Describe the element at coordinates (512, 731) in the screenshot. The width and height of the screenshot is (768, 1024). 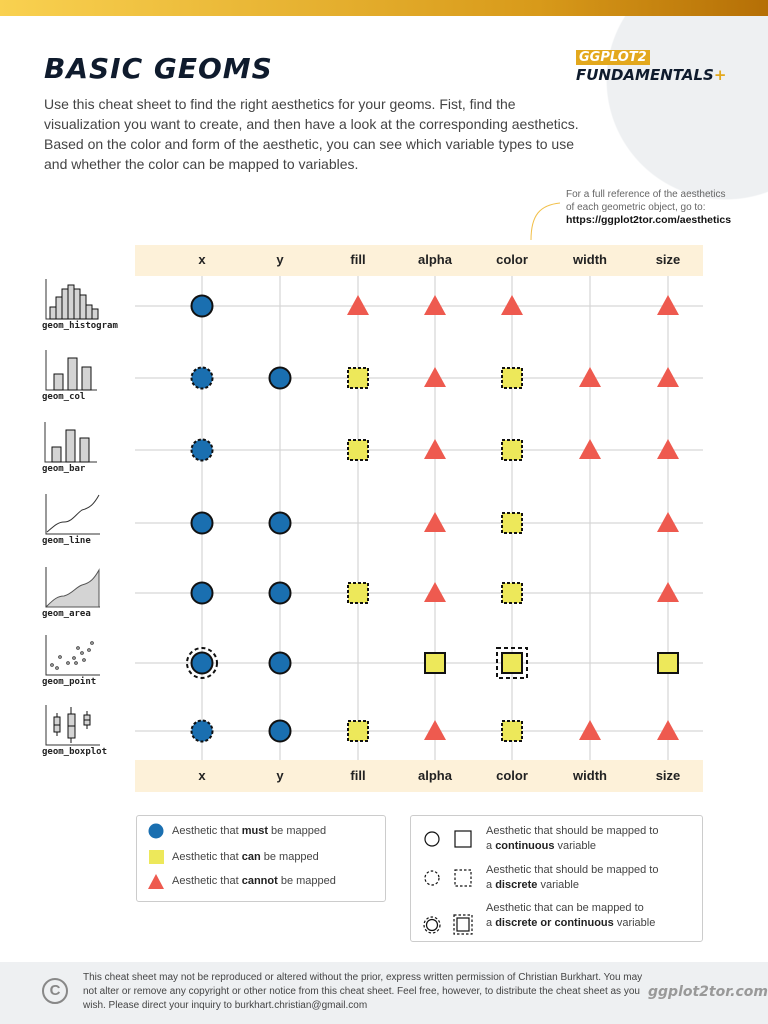
I see `geom_boxplot-color-can-marker` at that location.